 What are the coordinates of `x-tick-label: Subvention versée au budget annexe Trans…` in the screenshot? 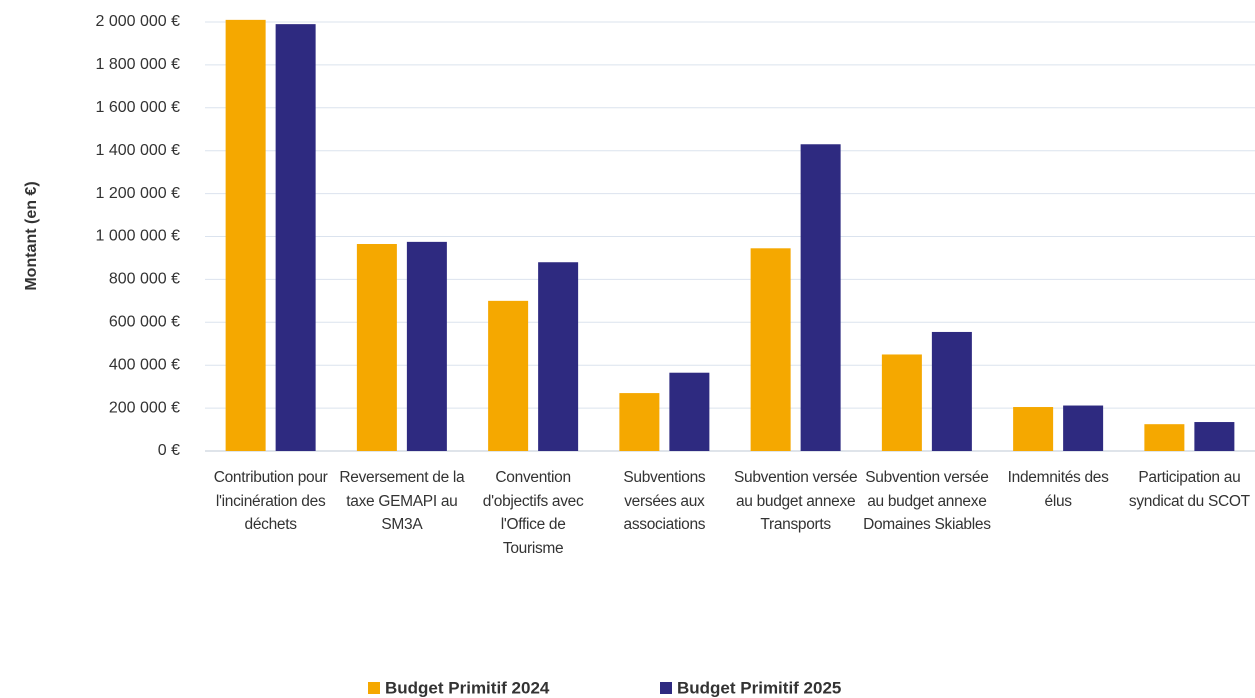 It's located at (795, 501).